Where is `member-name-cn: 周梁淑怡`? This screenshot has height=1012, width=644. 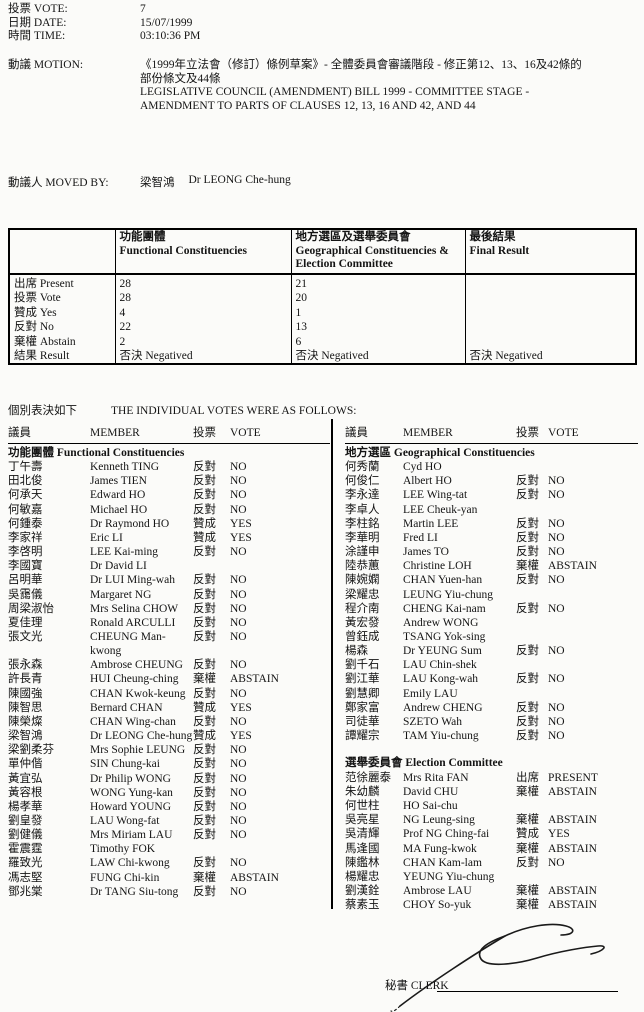
member-name-cn: 周梁淑怡 is located at coordinates (31, 608).